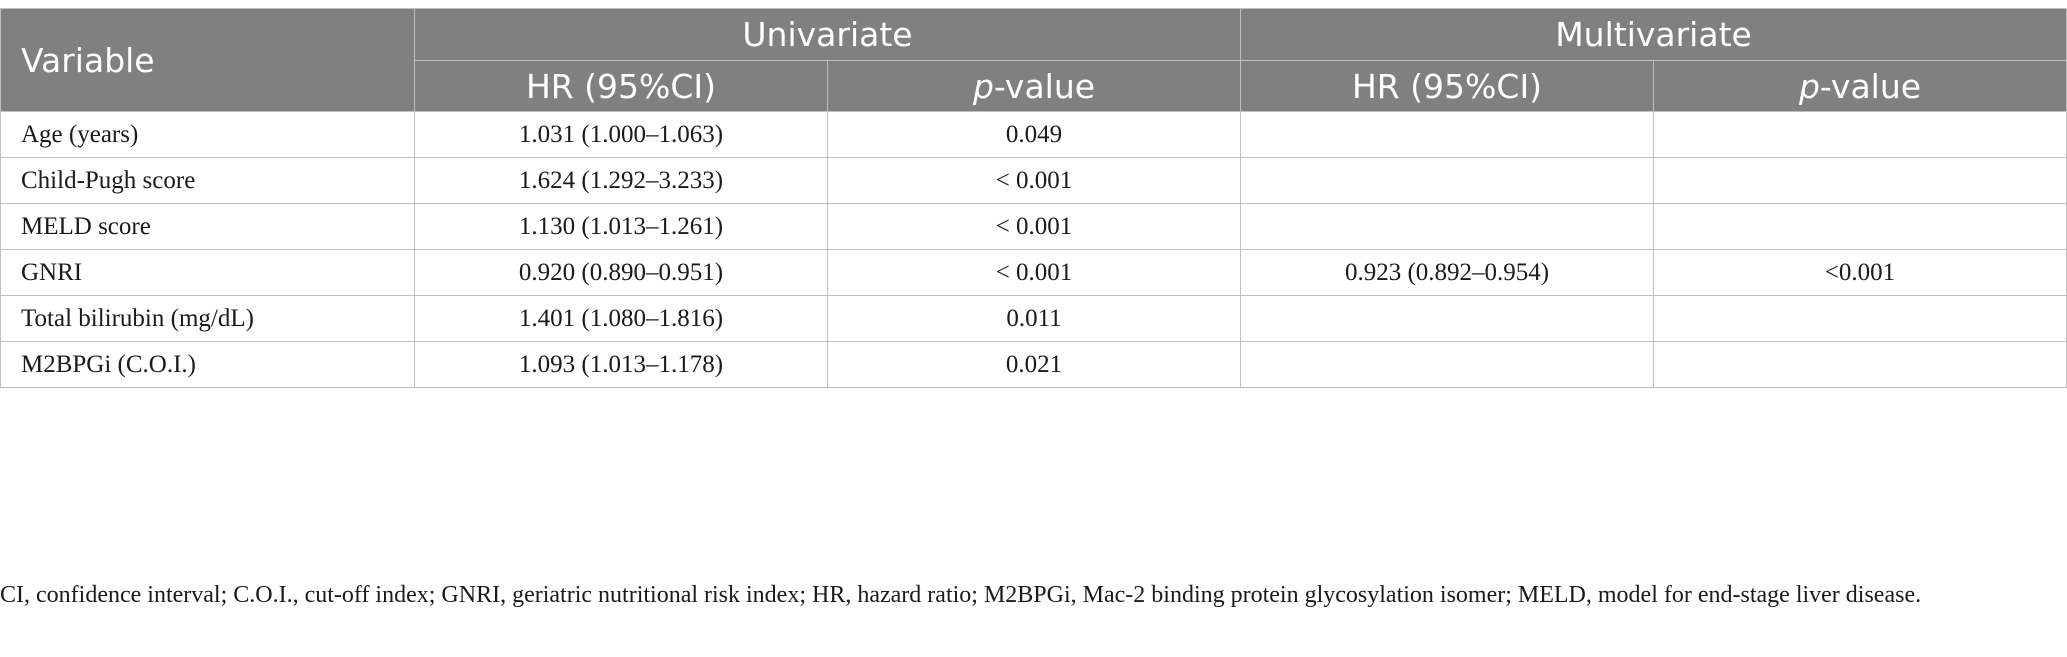 The image size is (2067, 657). I want to click on header-multivariate-p-value: p-value, so click(1860, 86).